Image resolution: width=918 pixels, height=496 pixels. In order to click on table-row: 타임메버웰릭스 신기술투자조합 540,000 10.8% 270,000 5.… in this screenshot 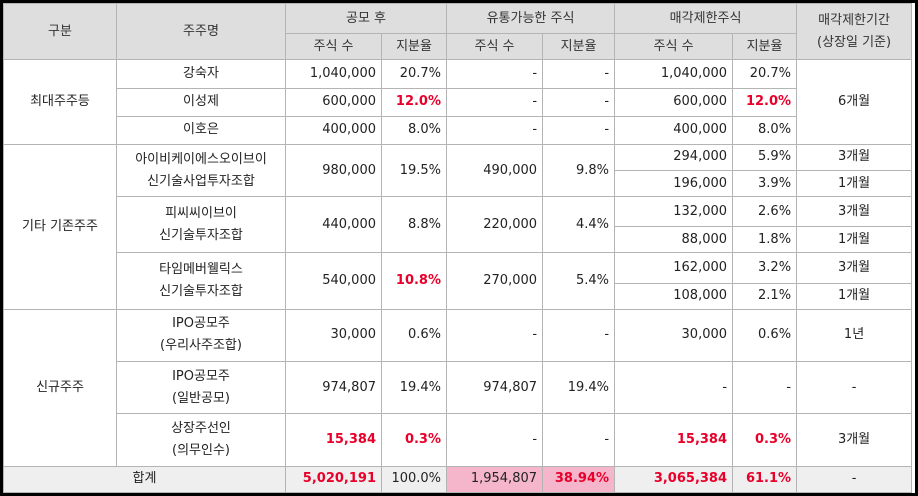, I will do `click(458, 281)`.